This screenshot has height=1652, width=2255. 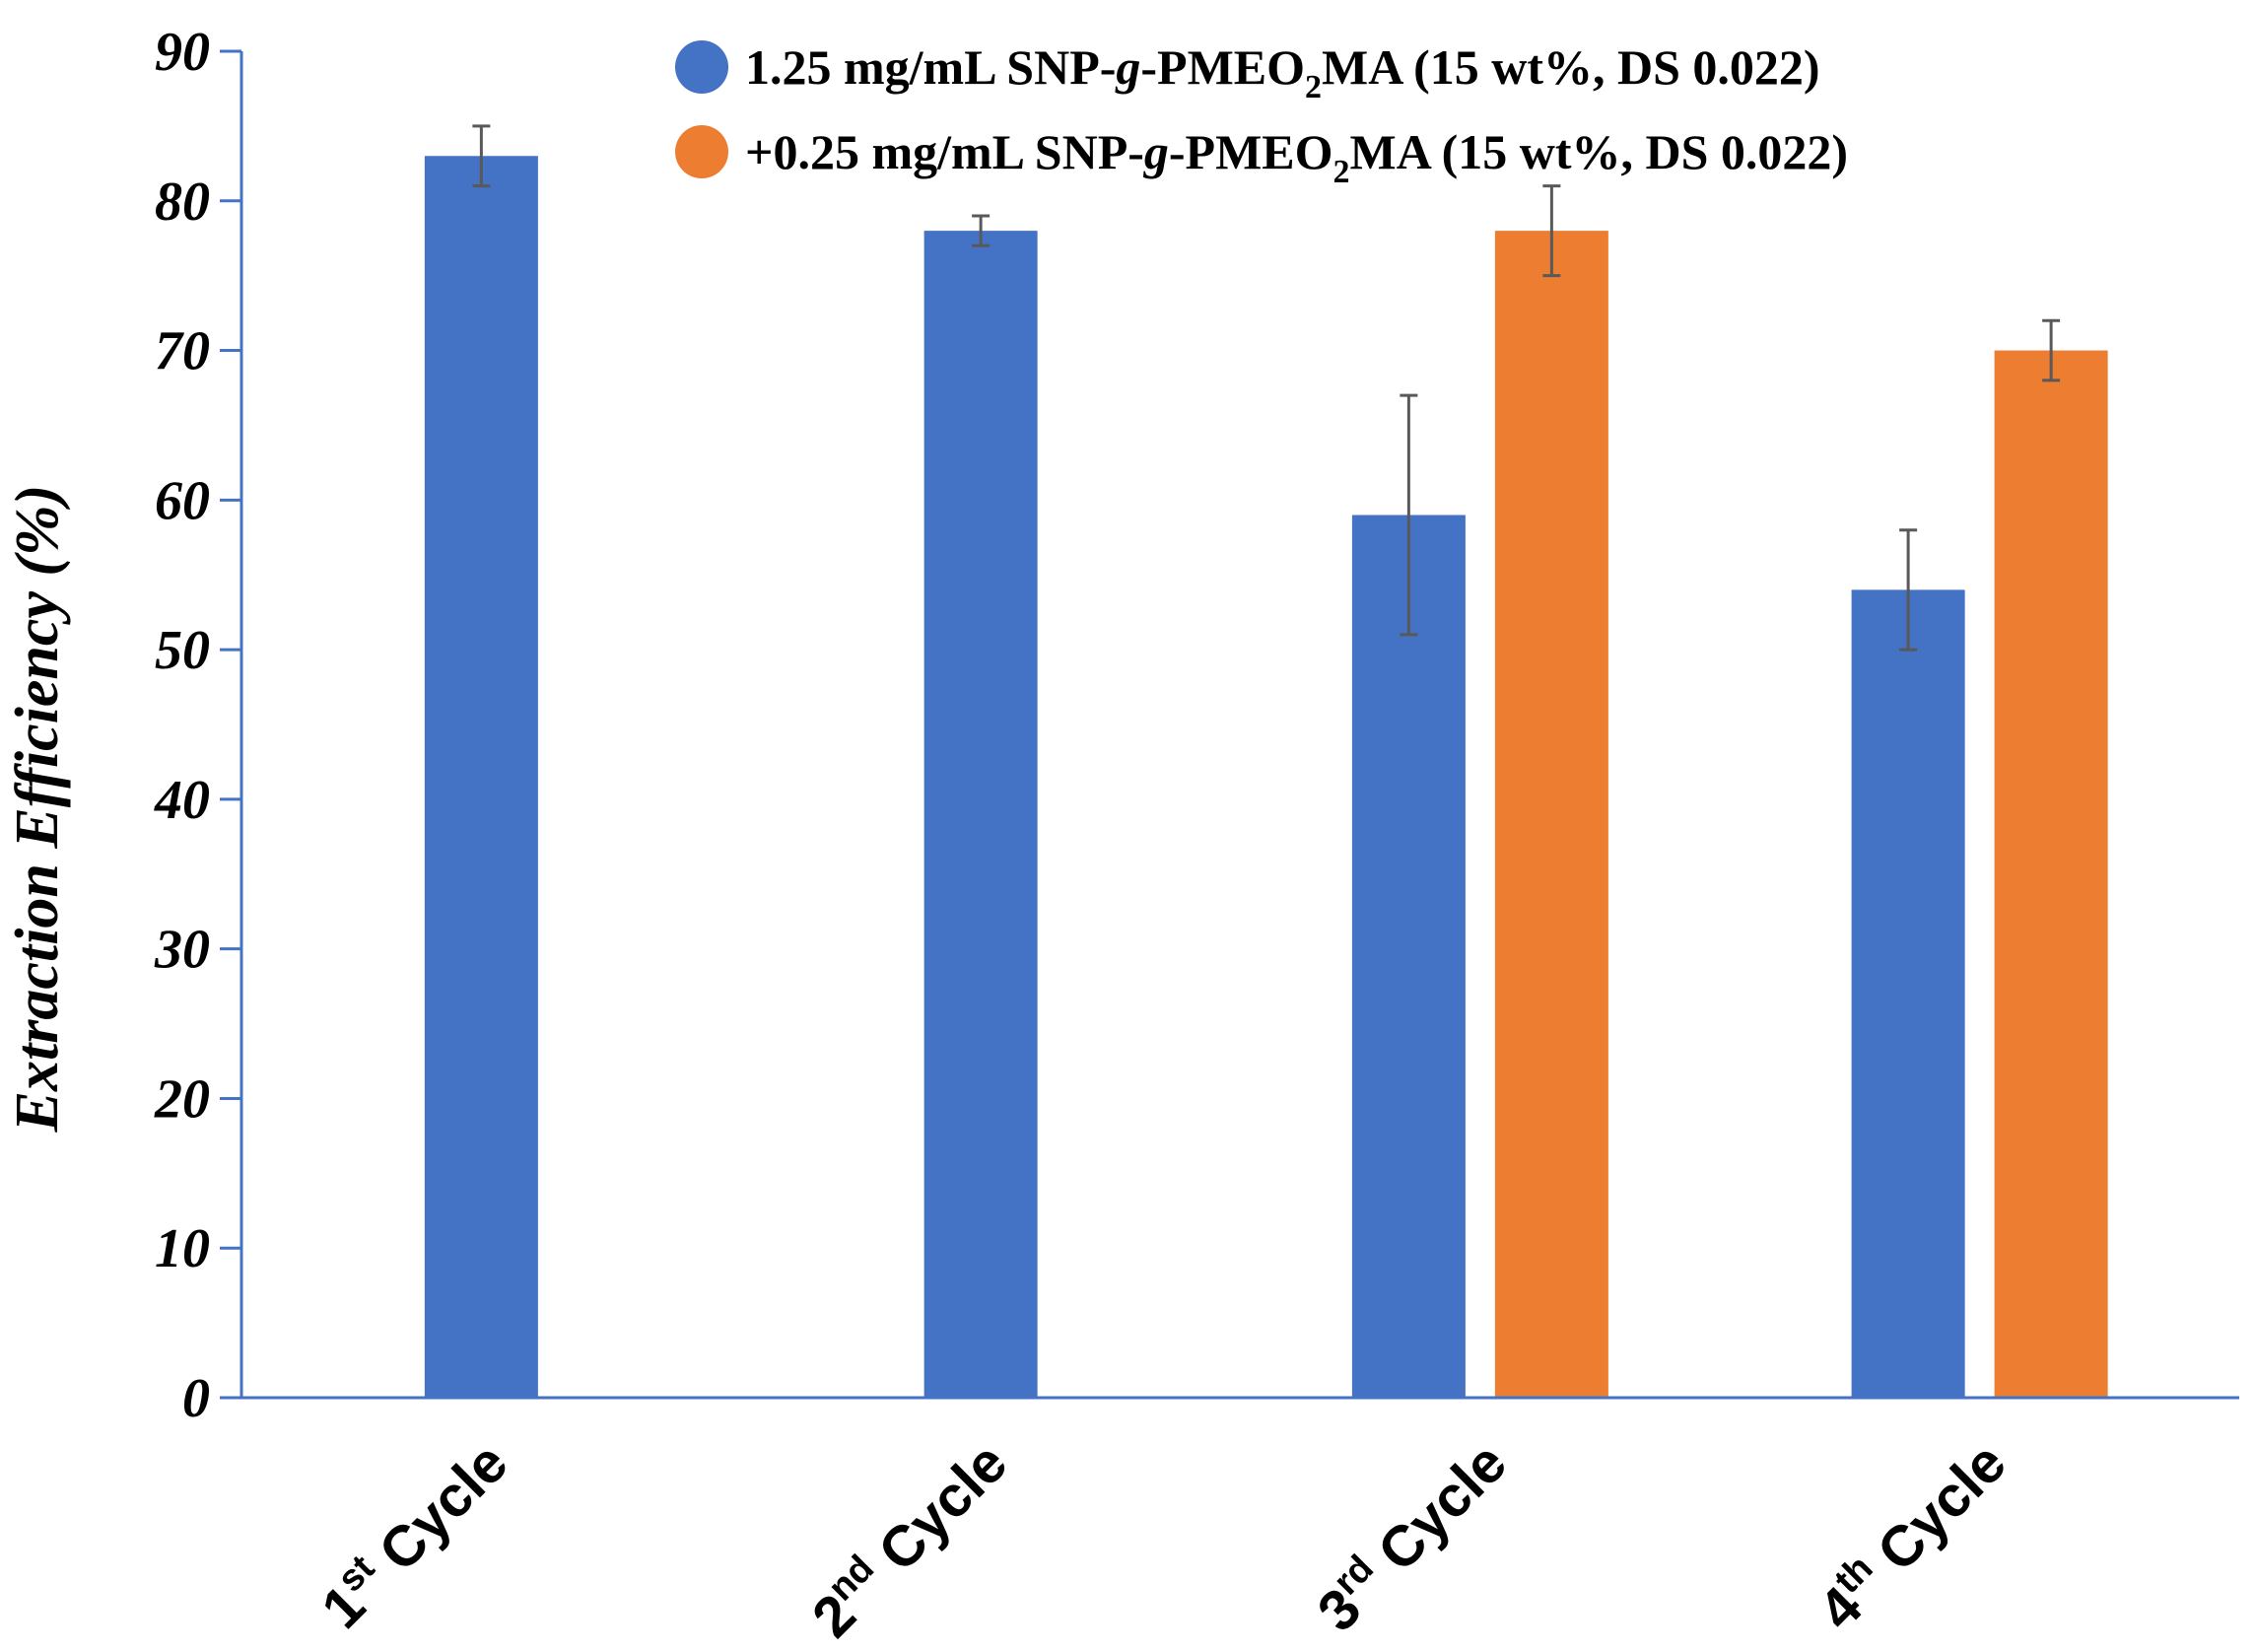 I want to click on x-tick-label-cat4: 4th Cycle, so click(x=1912, y=1535).